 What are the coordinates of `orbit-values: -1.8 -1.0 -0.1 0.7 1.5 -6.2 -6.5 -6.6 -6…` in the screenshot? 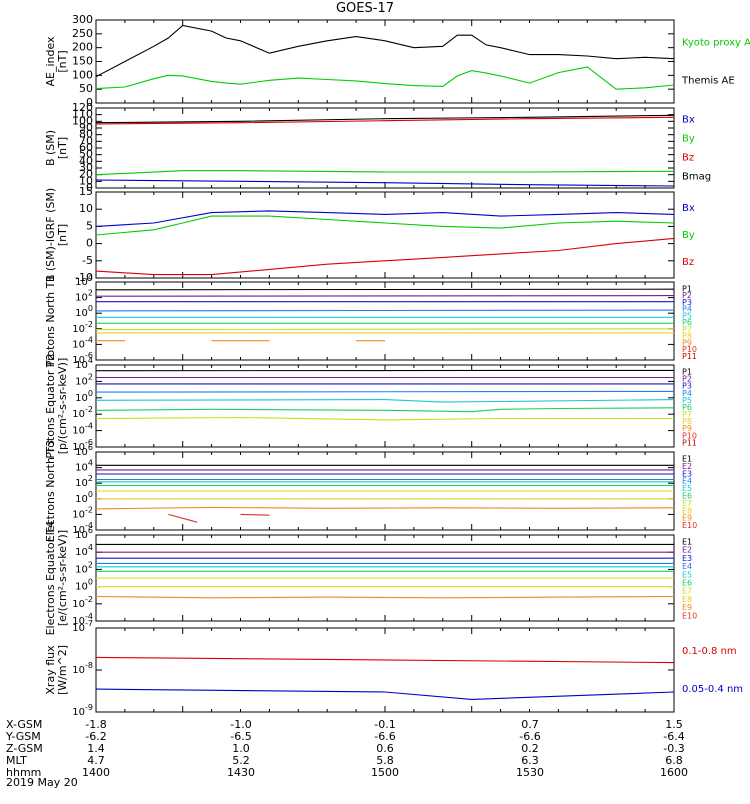 It's located at (385, 748).